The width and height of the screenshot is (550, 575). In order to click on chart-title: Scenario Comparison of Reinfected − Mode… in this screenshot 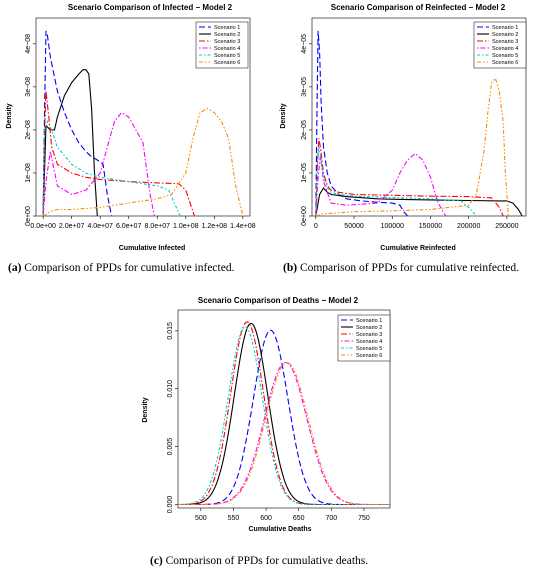, I will do `click(418, 7)`.